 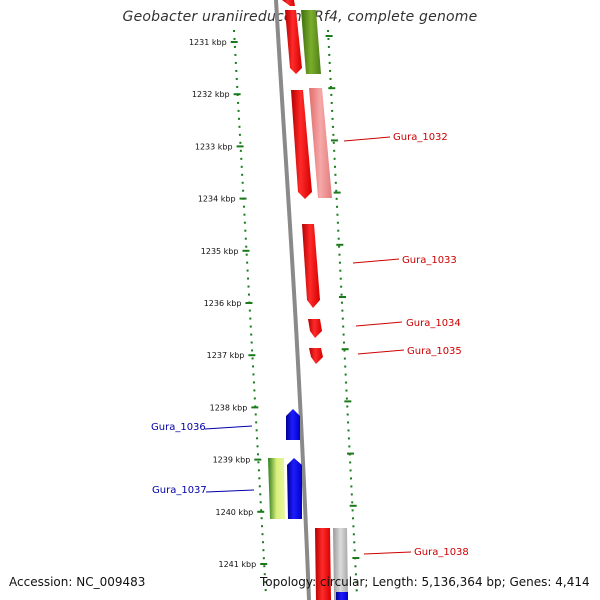 What do you see at coordinates (211, 94) in the screenshot?
I see `ruler-tick-label: 1232 kbp` at bounding box center [211, 94].